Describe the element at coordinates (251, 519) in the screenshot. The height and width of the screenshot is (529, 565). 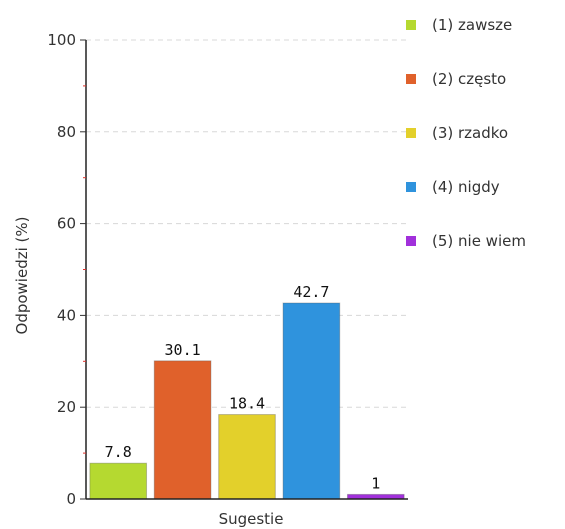
I see `x-axis-title: Sugestie` at that location.